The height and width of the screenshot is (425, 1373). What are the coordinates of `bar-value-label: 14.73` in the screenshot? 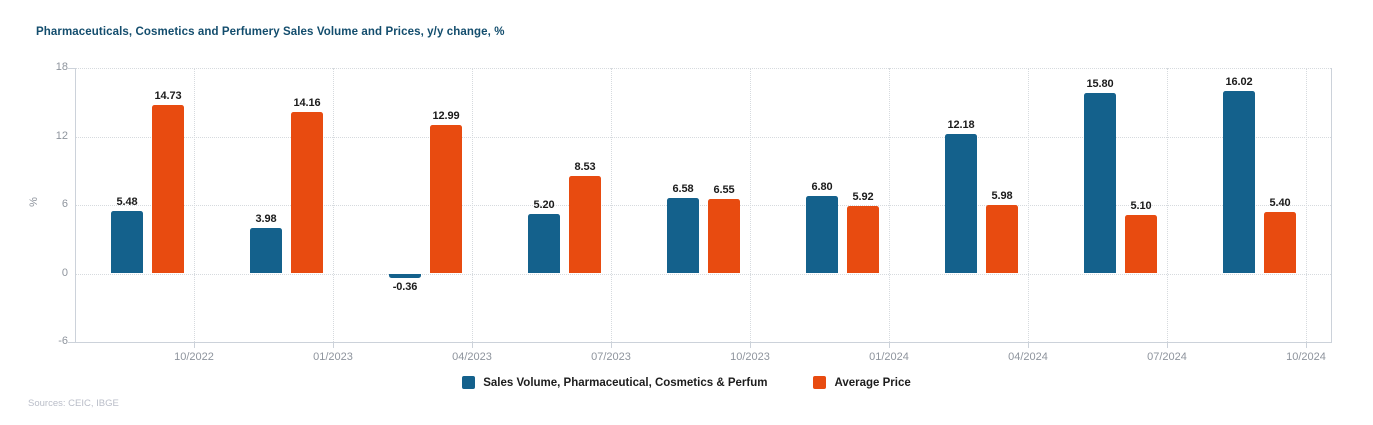 It's located at (168, 96).